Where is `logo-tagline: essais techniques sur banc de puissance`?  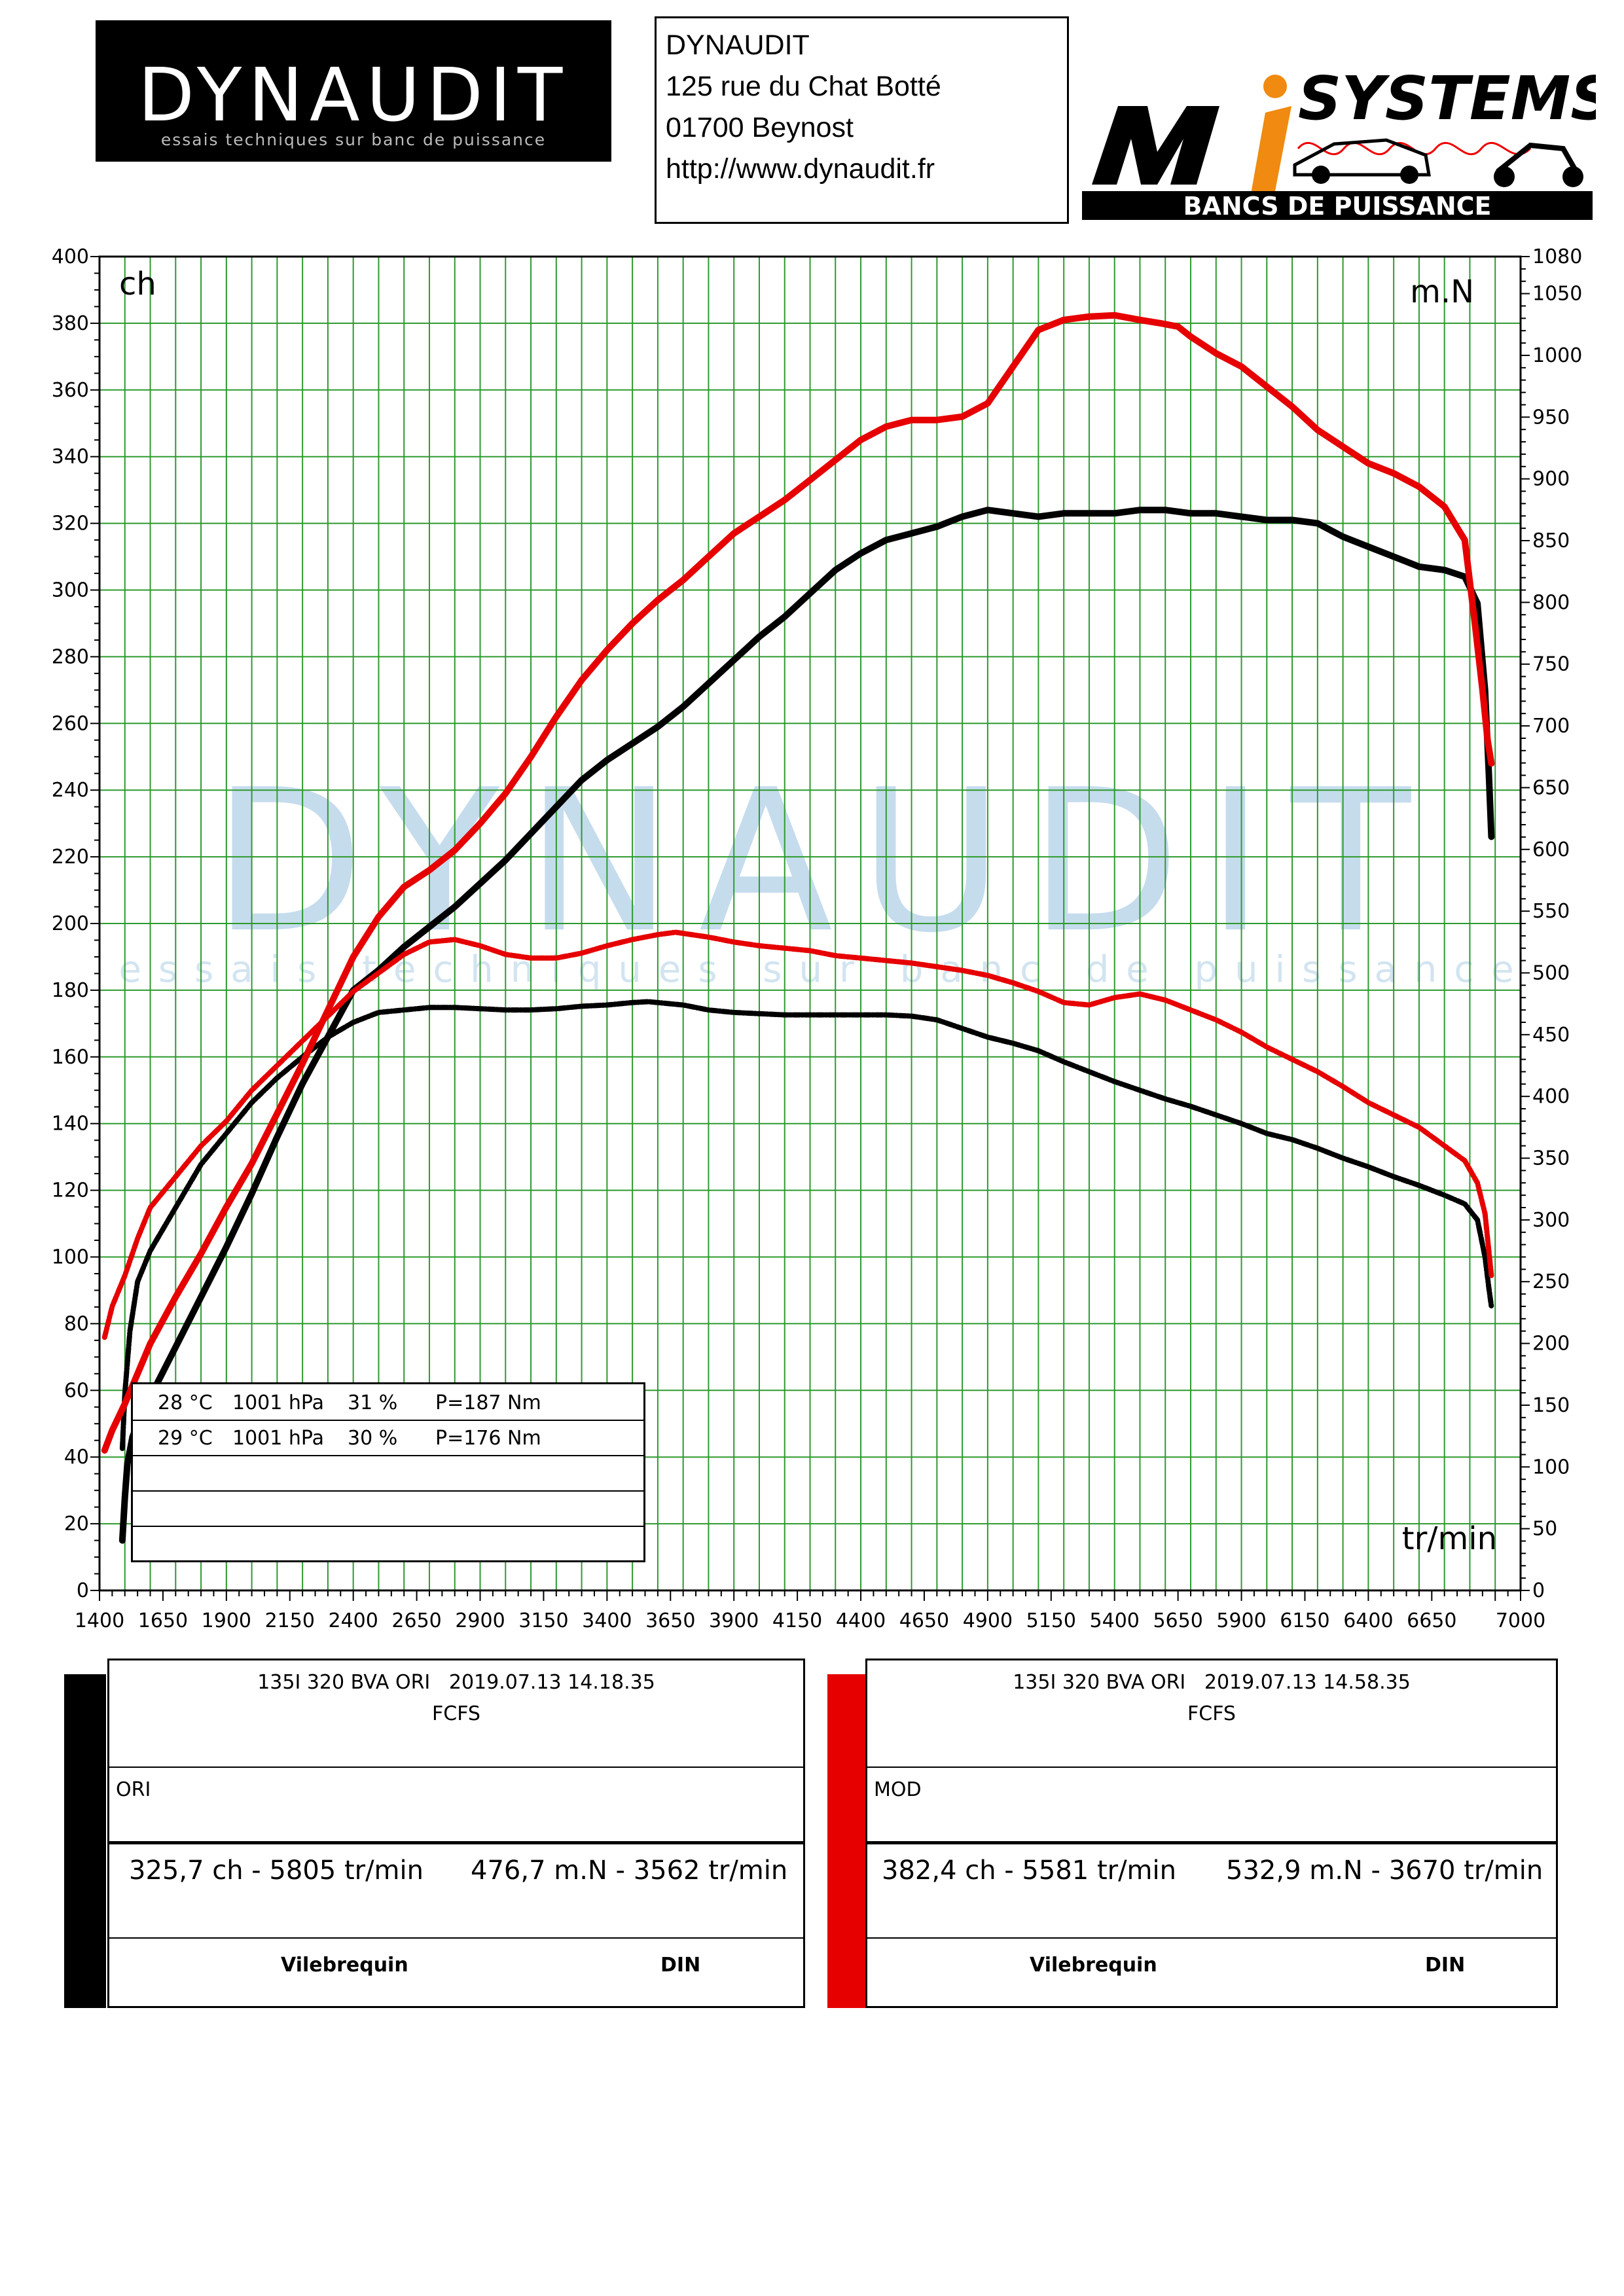
logo-tagline: essais techniques sur banc de puissance is located at coordinates (353, 139).